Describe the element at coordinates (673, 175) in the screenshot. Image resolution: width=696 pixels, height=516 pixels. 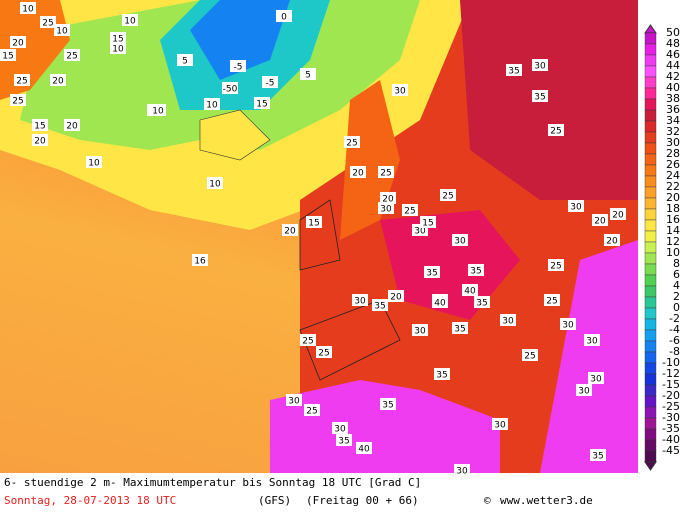
I see `legend-label: 24` at that location.